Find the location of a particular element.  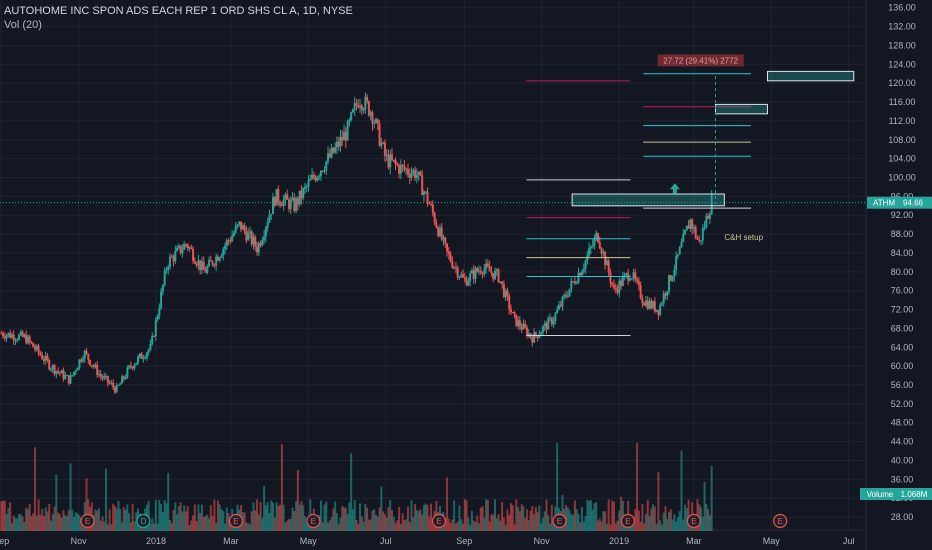

dividend-marker-label: D is located at coordinates (143, 521).